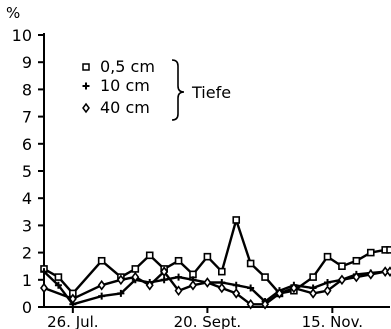 The width and height of the screenshot is (391, 329). I want to click on y-tick-label: 5, so click(27, 171).